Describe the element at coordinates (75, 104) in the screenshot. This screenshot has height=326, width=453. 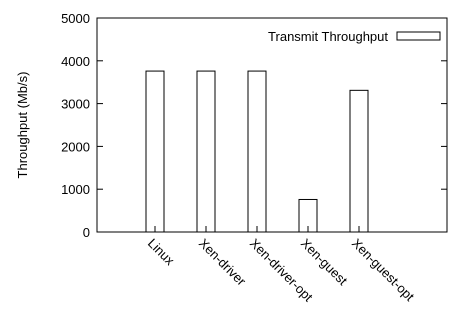
I see `y-tick-label: 3000` at that location.